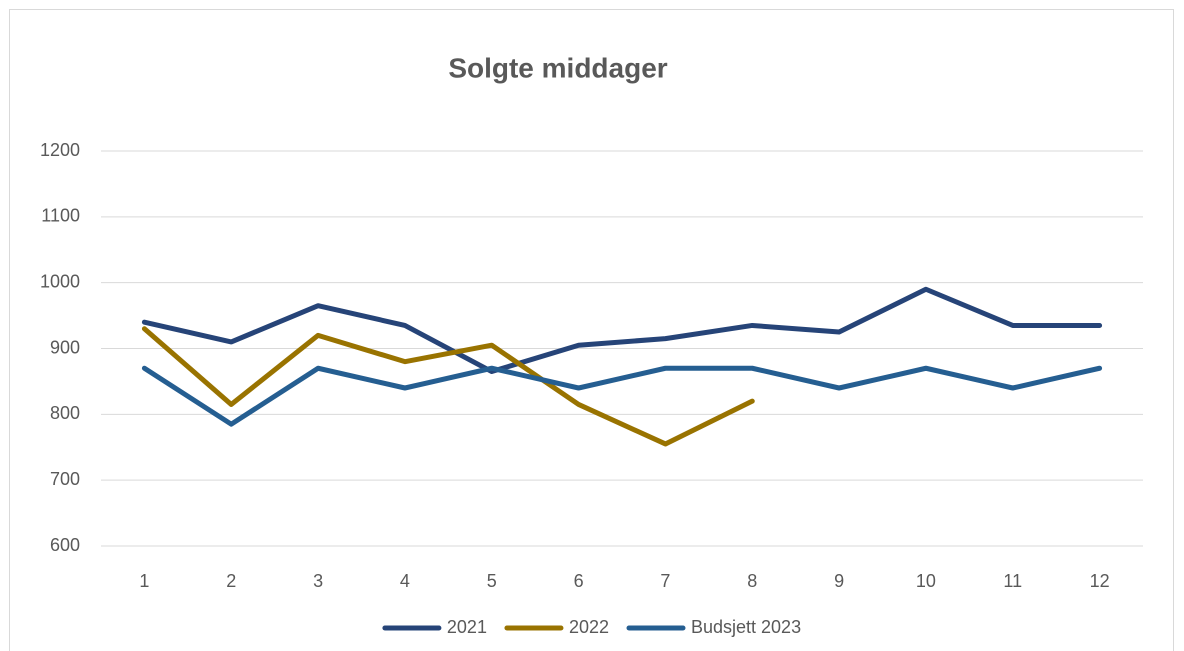  I want to click on y-tick-label: 700, so click(65, 479).